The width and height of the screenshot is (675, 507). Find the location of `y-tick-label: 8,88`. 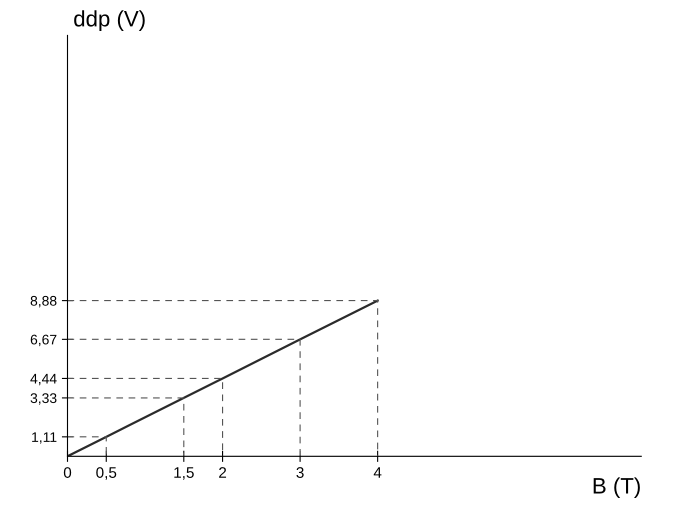

y-tick-label: 8,88 is located at coordinates (43, 302).